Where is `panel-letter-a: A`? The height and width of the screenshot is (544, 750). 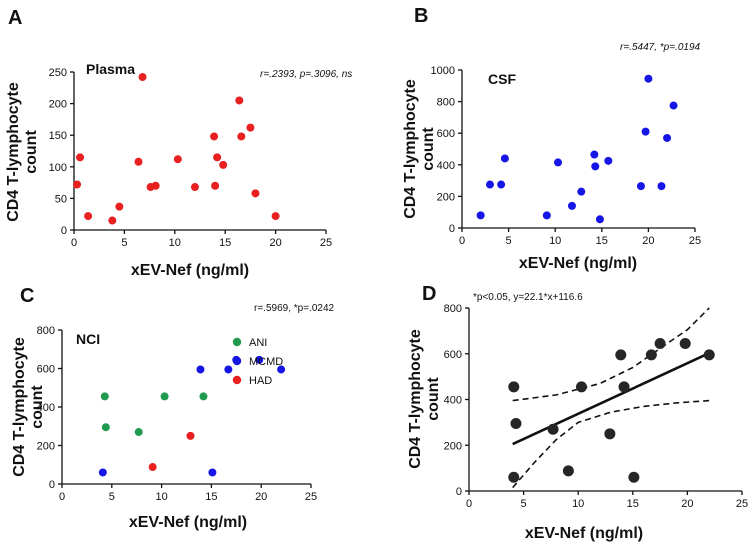 panel-letter-a: A is located at coordinates (15, 18).